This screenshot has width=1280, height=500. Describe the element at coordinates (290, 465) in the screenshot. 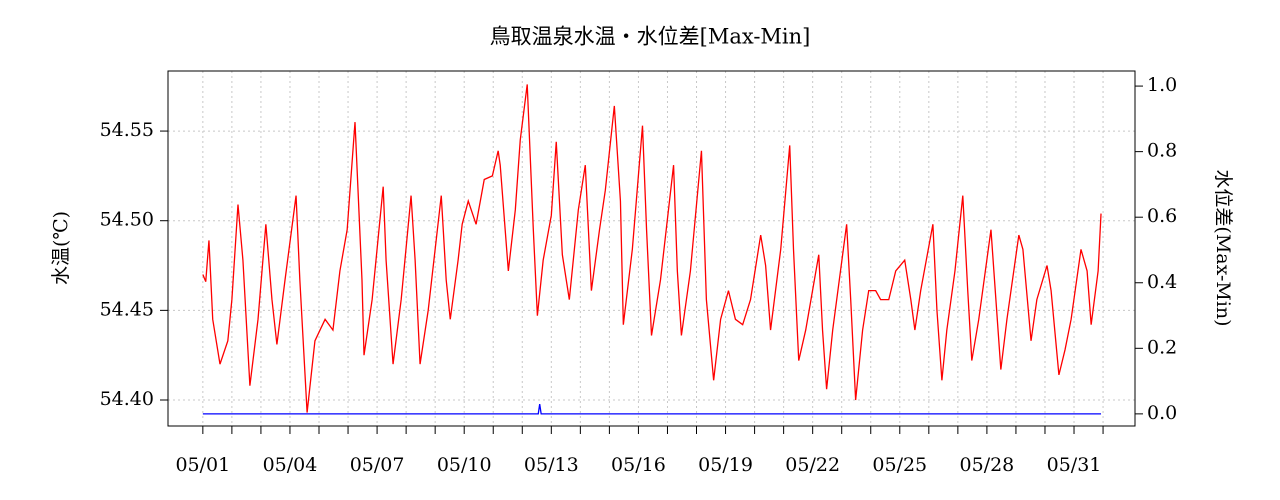

I see `x-tick-label: 05/04` at that location.